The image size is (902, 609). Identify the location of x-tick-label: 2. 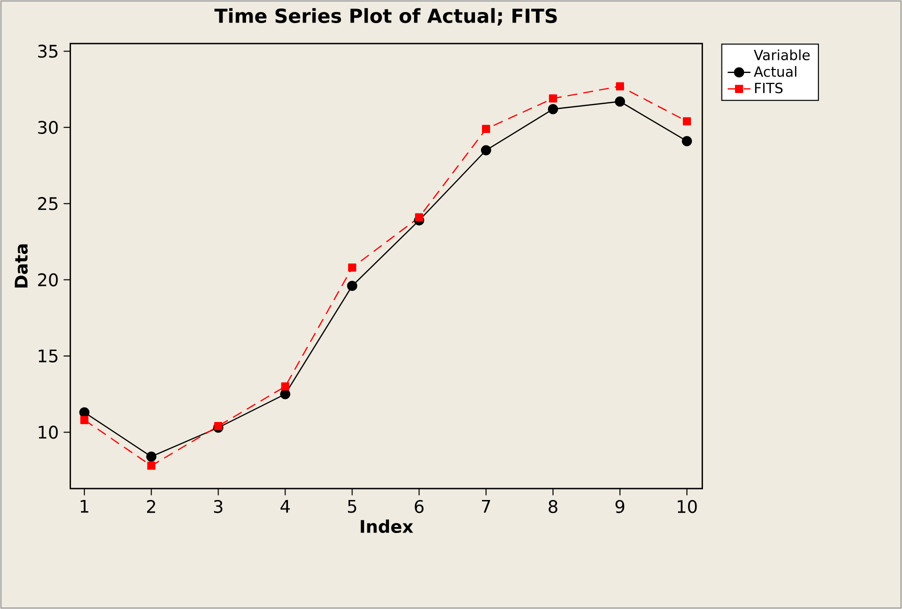
(151, 506).